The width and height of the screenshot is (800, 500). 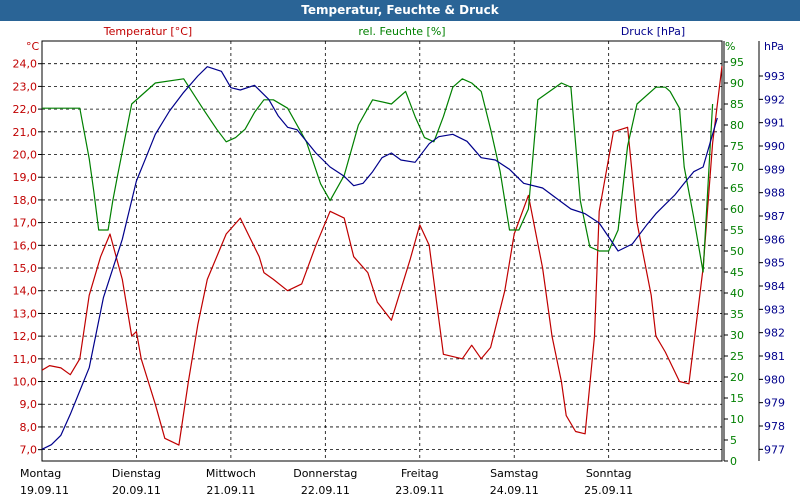 I want to click on pressure-tick-label-4: 981, so click(x=774, y=356).